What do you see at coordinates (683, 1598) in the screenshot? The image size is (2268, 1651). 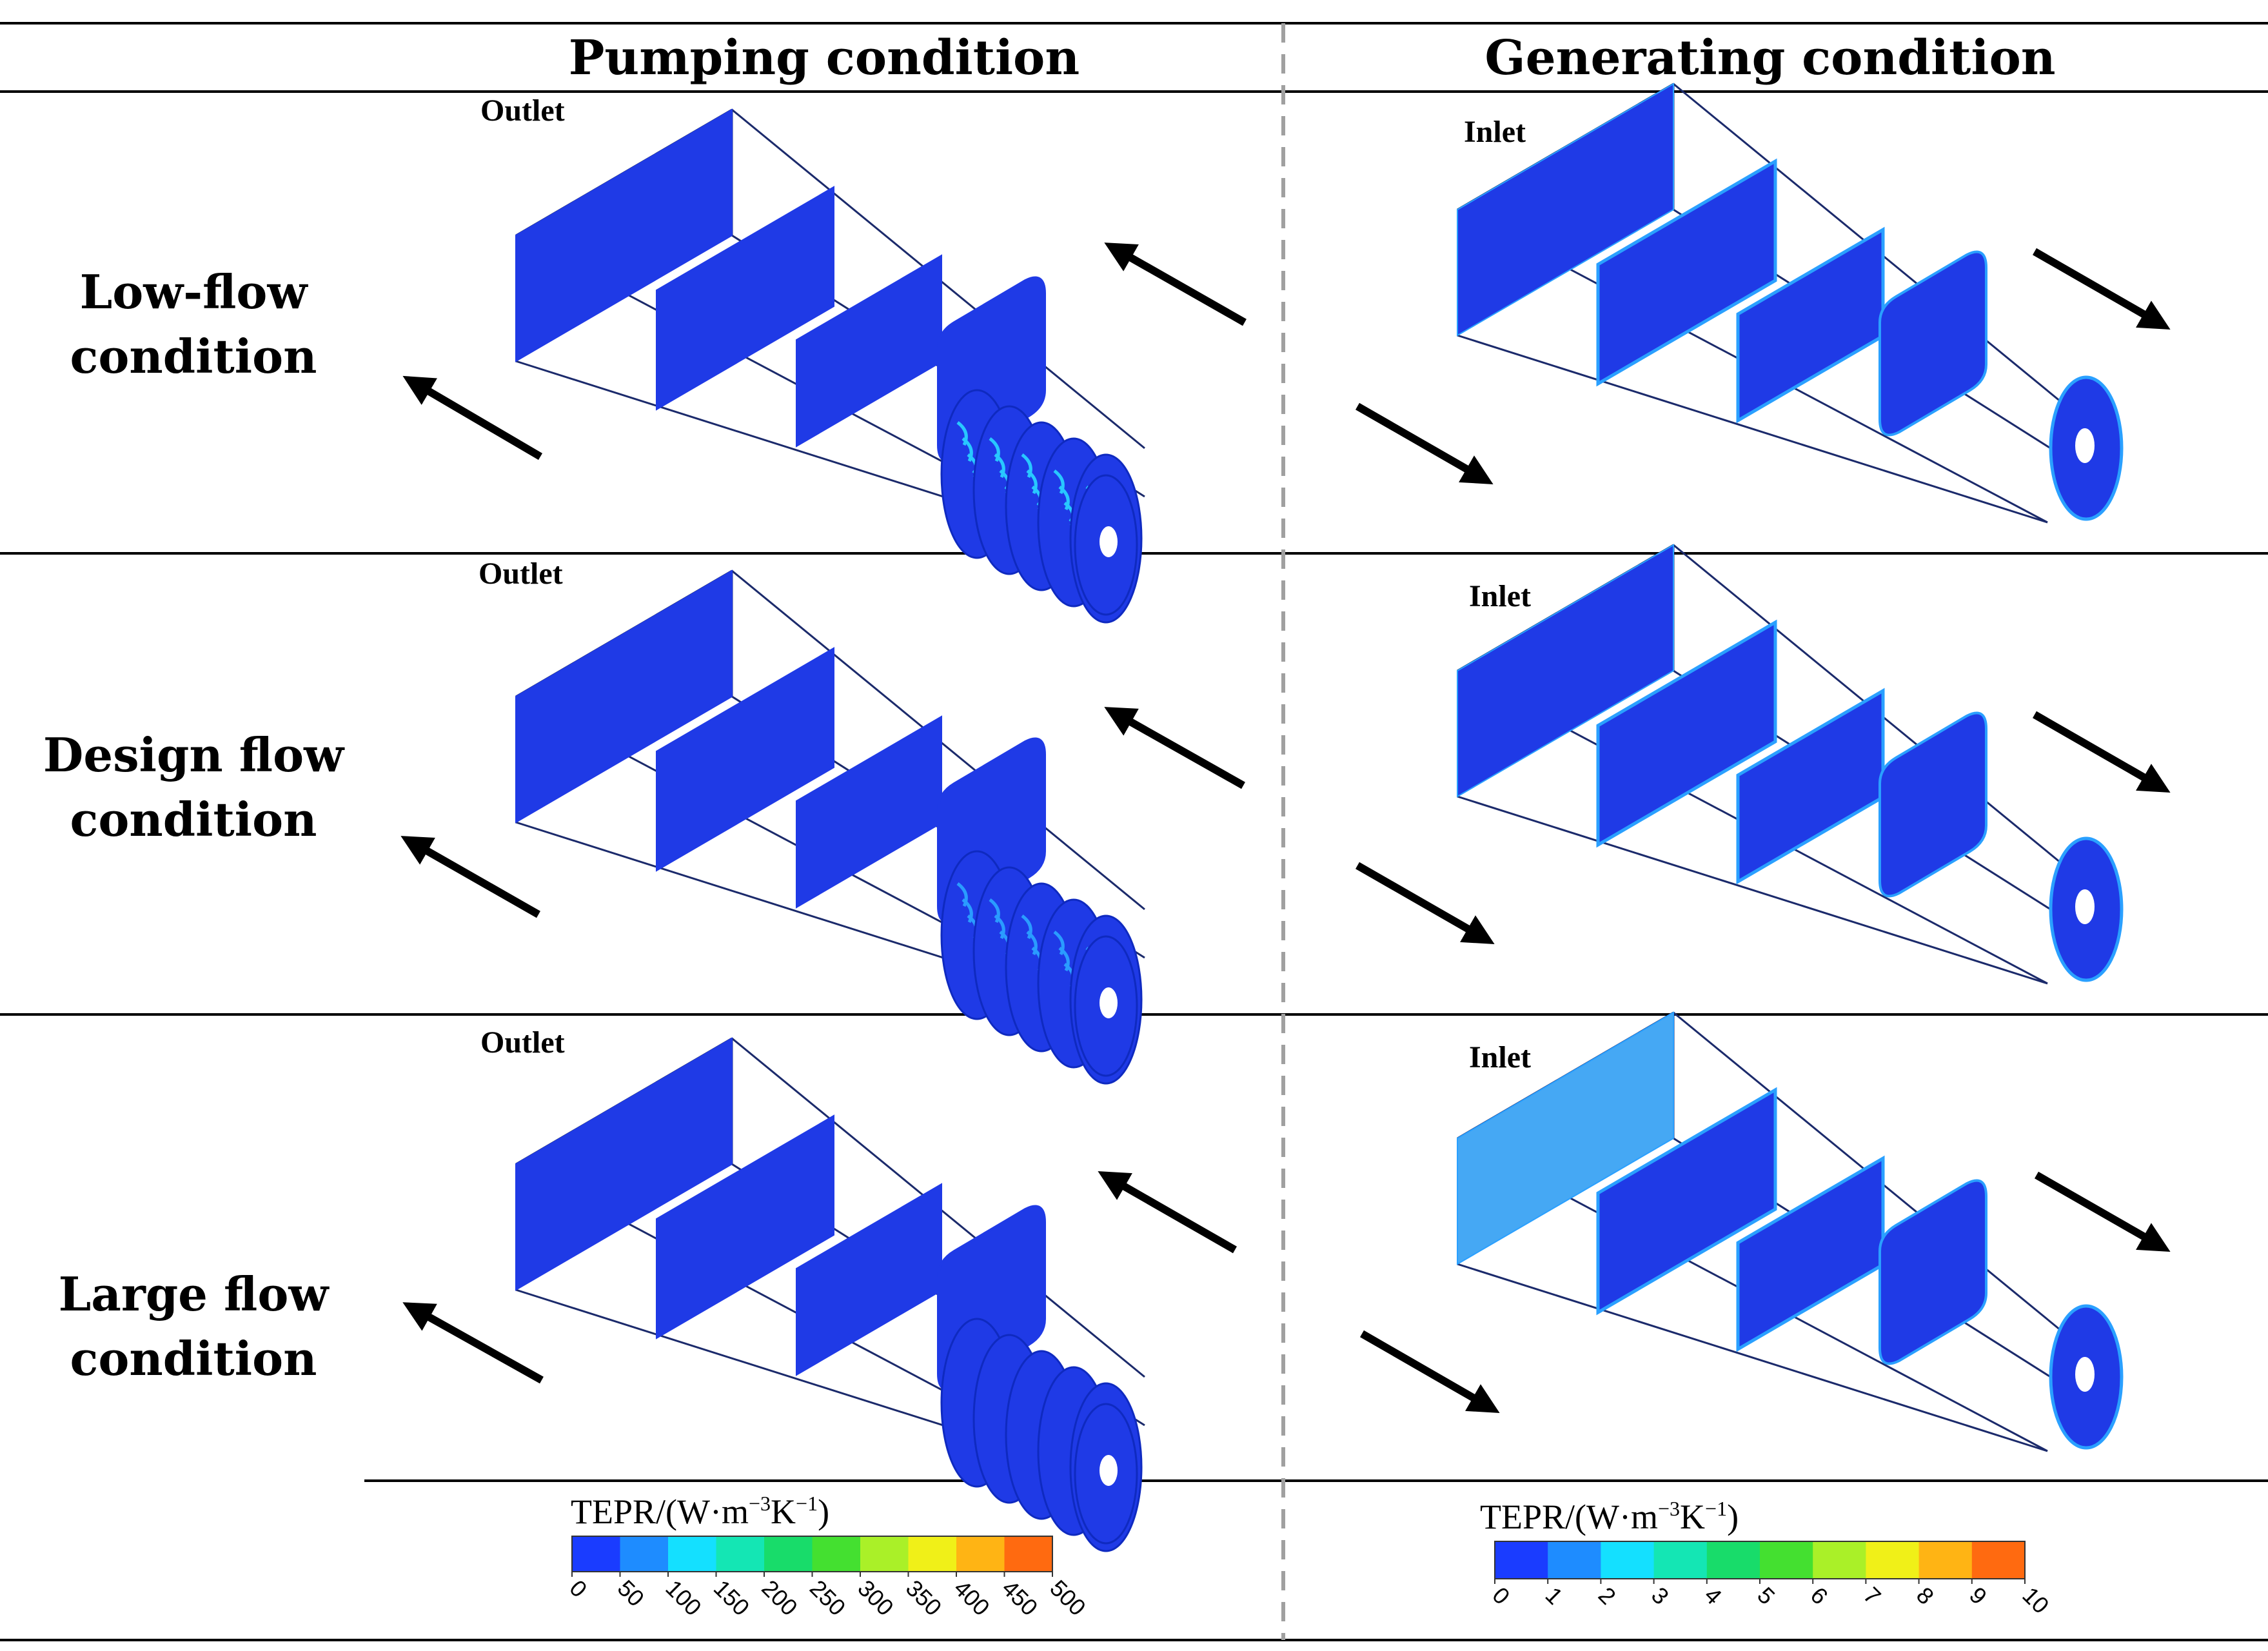 I see `colorbar-tick-label: 100` at bounding box center [683, 1598].